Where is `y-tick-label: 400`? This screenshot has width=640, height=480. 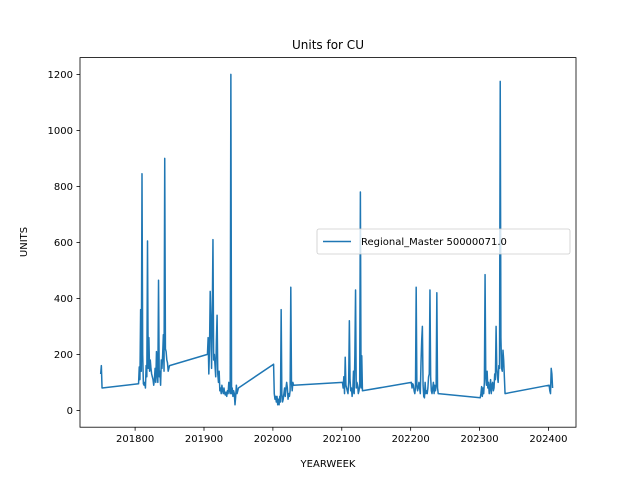
y-tick-label: 400 is located at coordinates (63, 299).